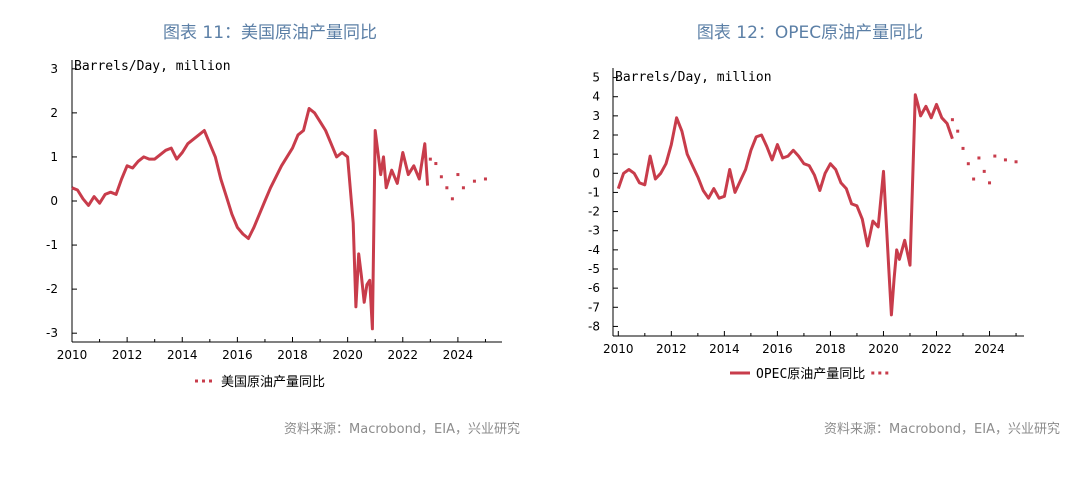 The width and height of the screenshot is (1080, 479). What do you see at coordinates (810, 374) in the screenshot?
I see `legend-label: OPEC原油产量同比` at bounding box center [810, 374].